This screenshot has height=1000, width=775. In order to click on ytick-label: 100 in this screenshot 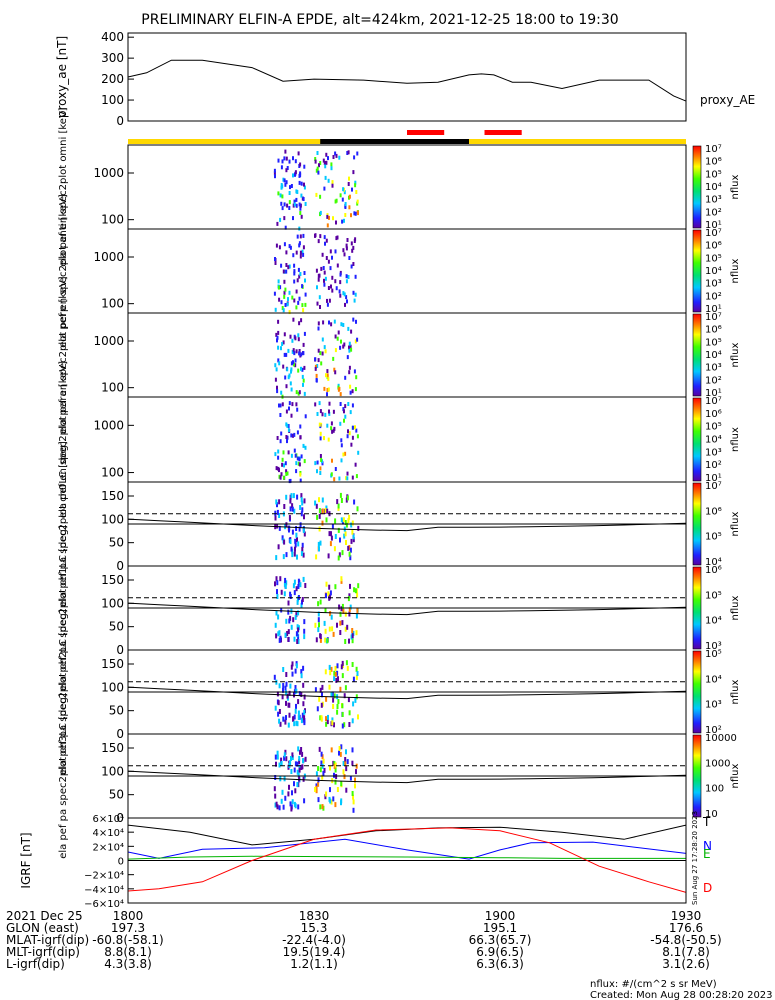, I will do `click(112, 687)`.